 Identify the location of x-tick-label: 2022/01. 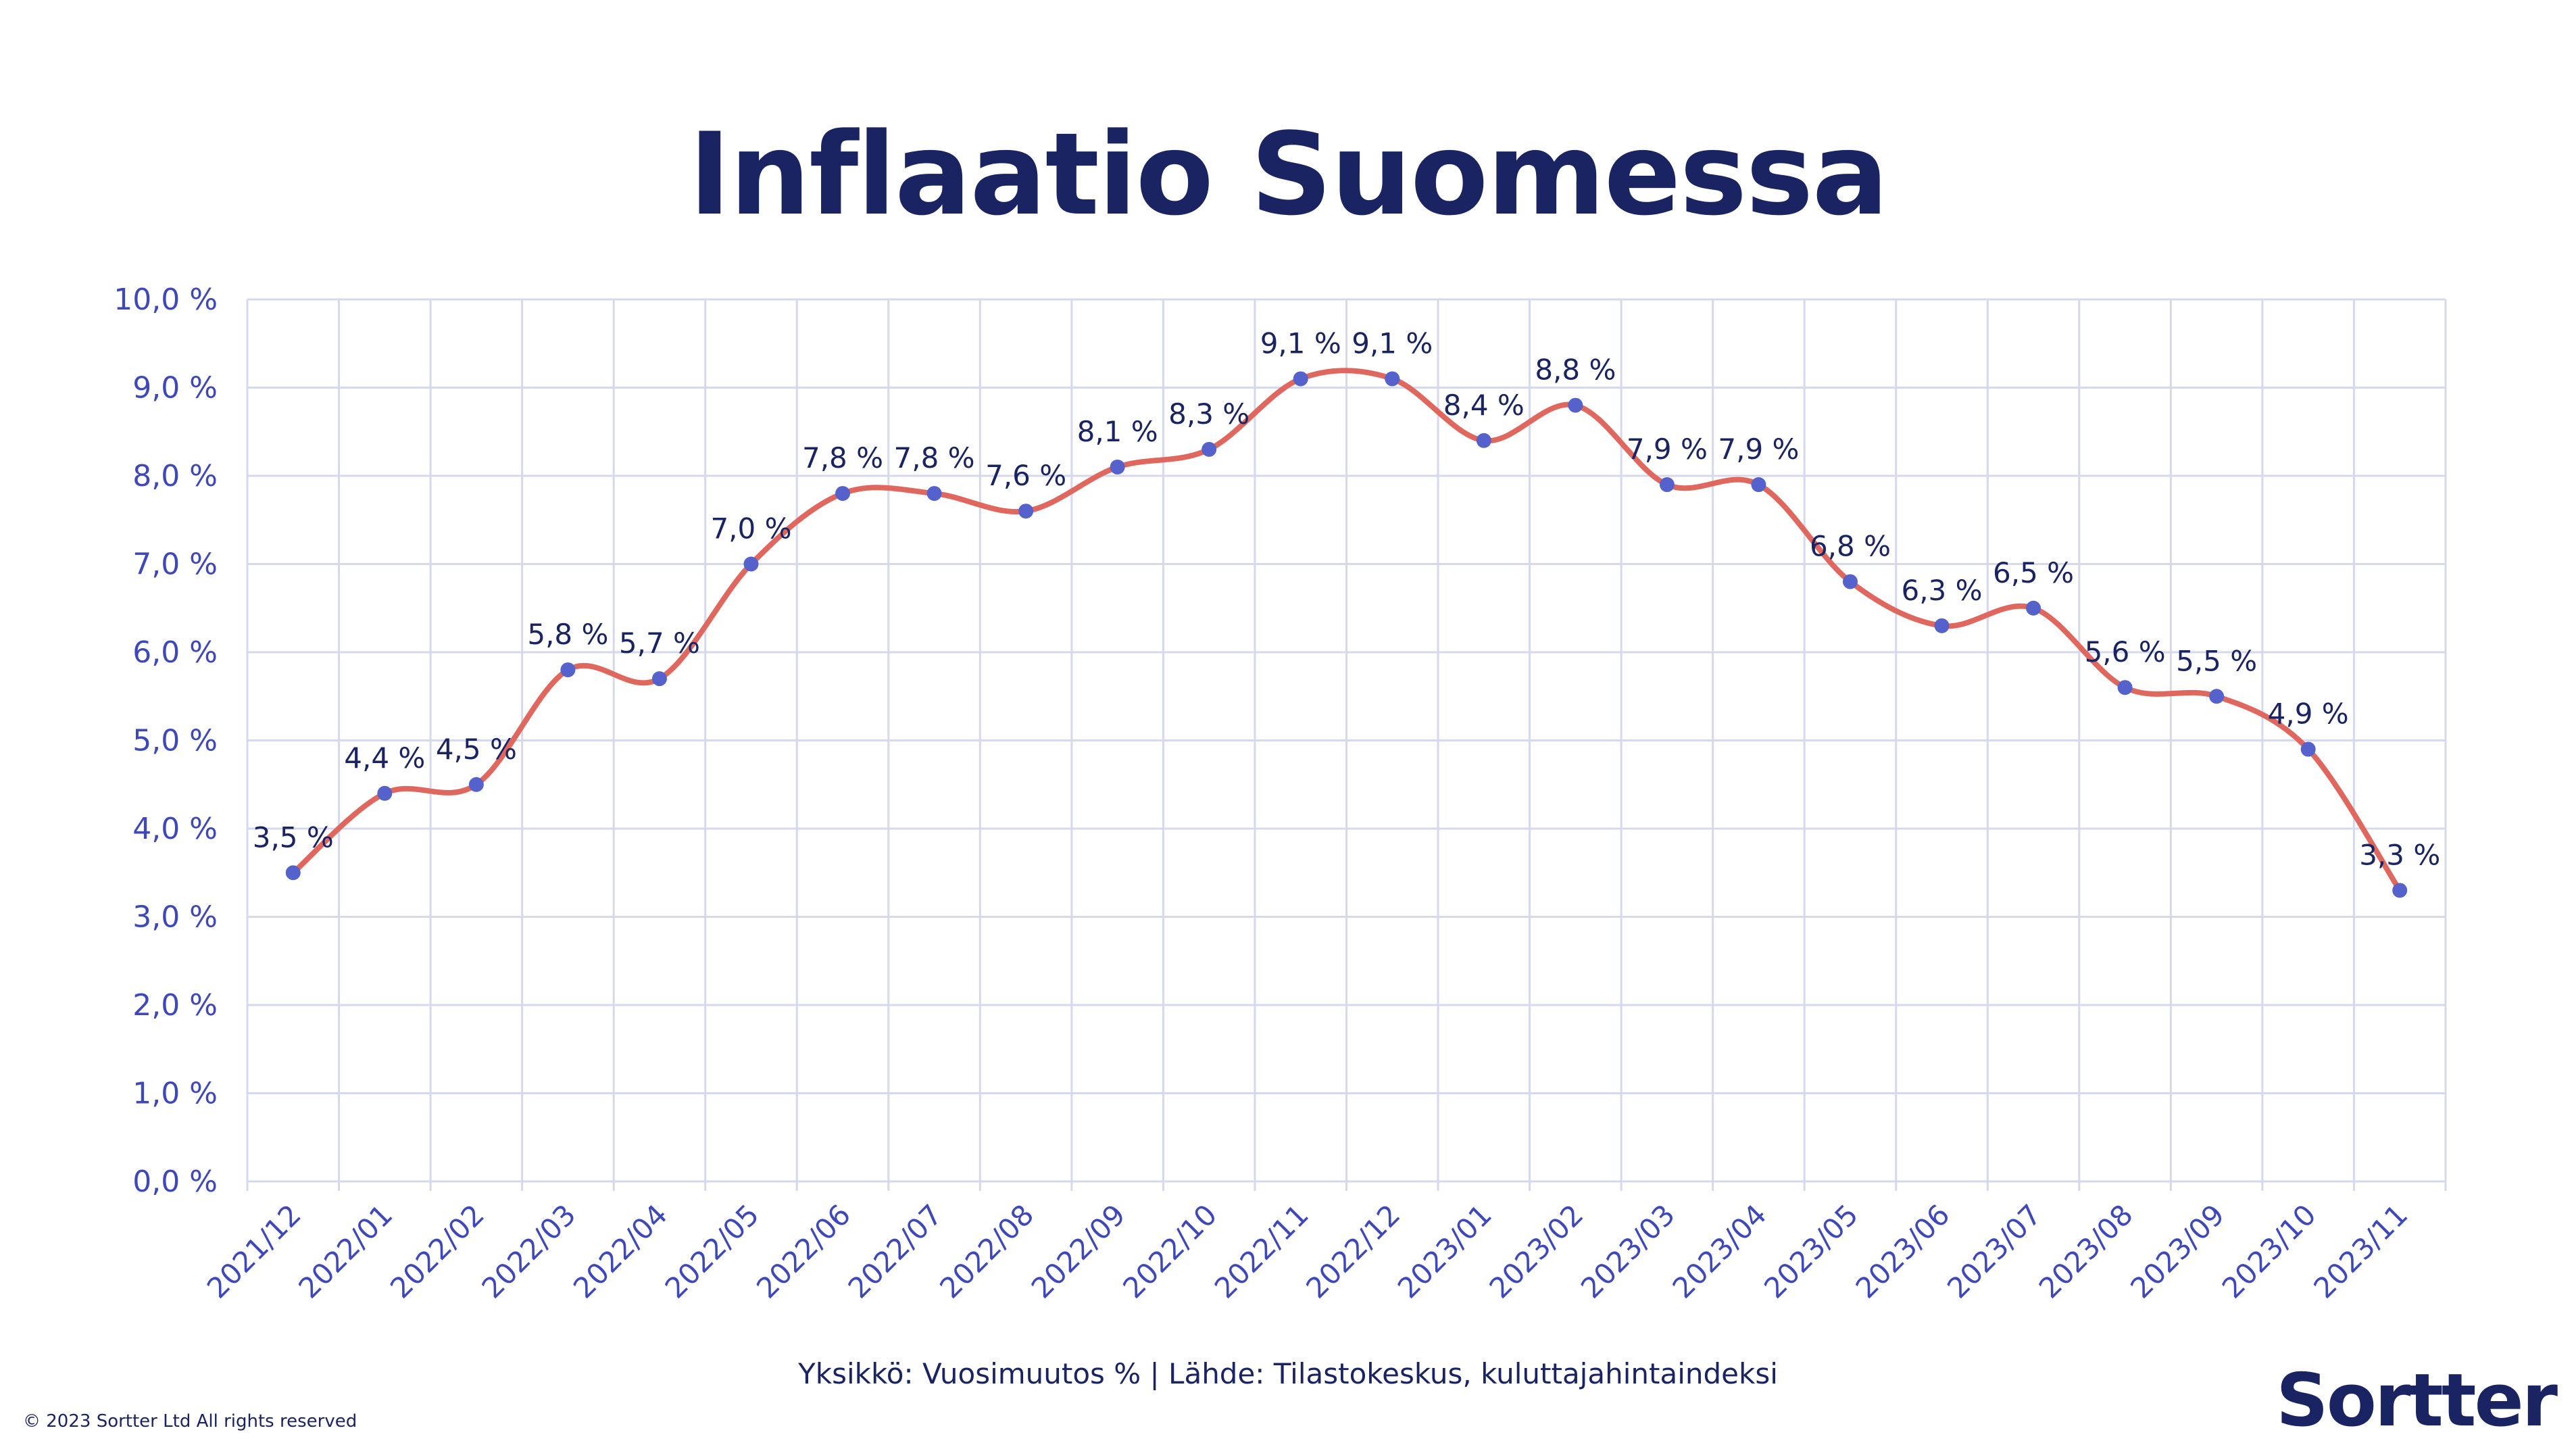
(346, 1251).